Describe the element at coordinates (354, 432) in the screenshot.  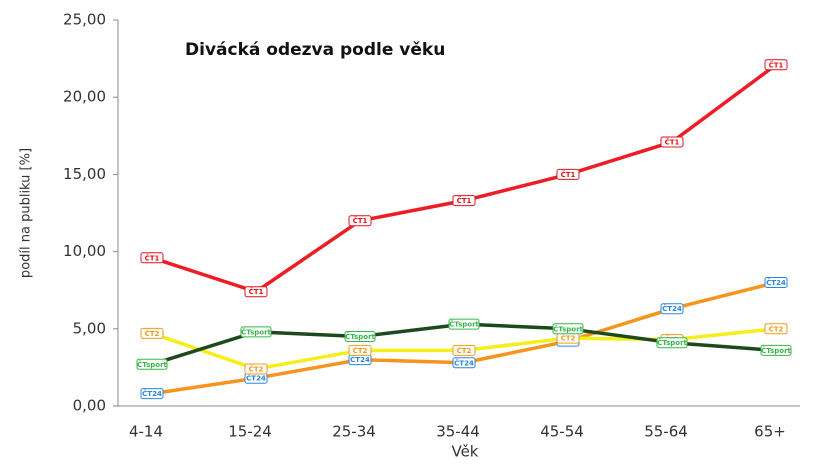
I see `x-tick-label: 25-34` at that location.